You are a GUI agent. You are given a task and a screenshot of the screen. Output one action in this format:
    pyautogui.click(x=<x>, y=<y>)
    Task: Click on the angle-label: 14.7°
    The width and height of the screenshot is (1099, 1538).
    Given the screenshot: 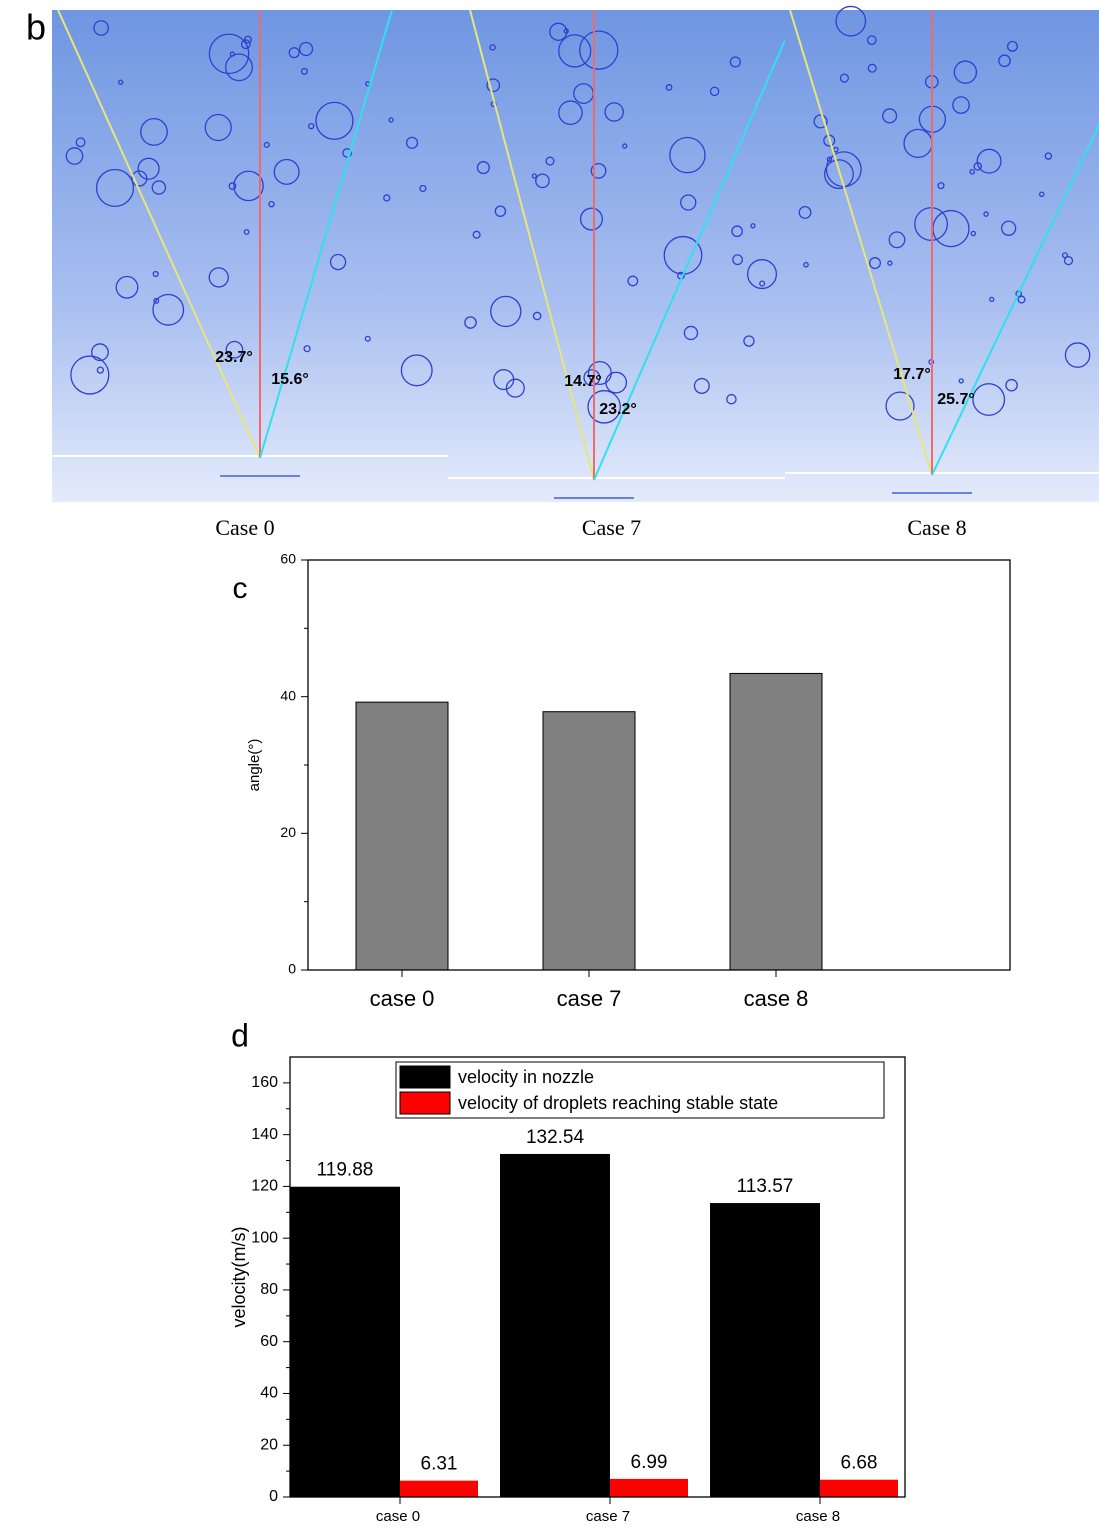 What is the action you would take?
    pyautogui.click(x=583, y=381)
    